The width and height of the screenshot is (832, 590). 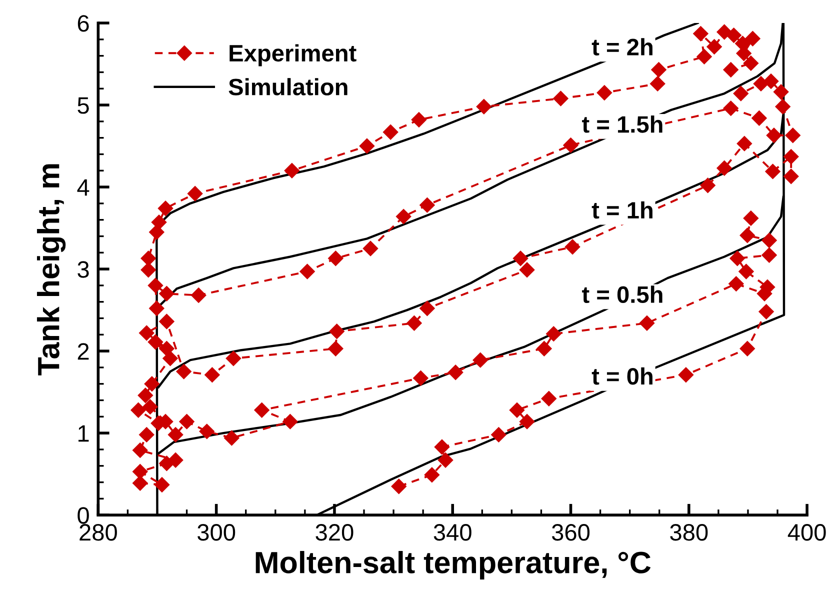 What do you see at coordinates (288, 87) in the screenshot?
I see `legend-label: Simulation` at bounding box center [288, 87].